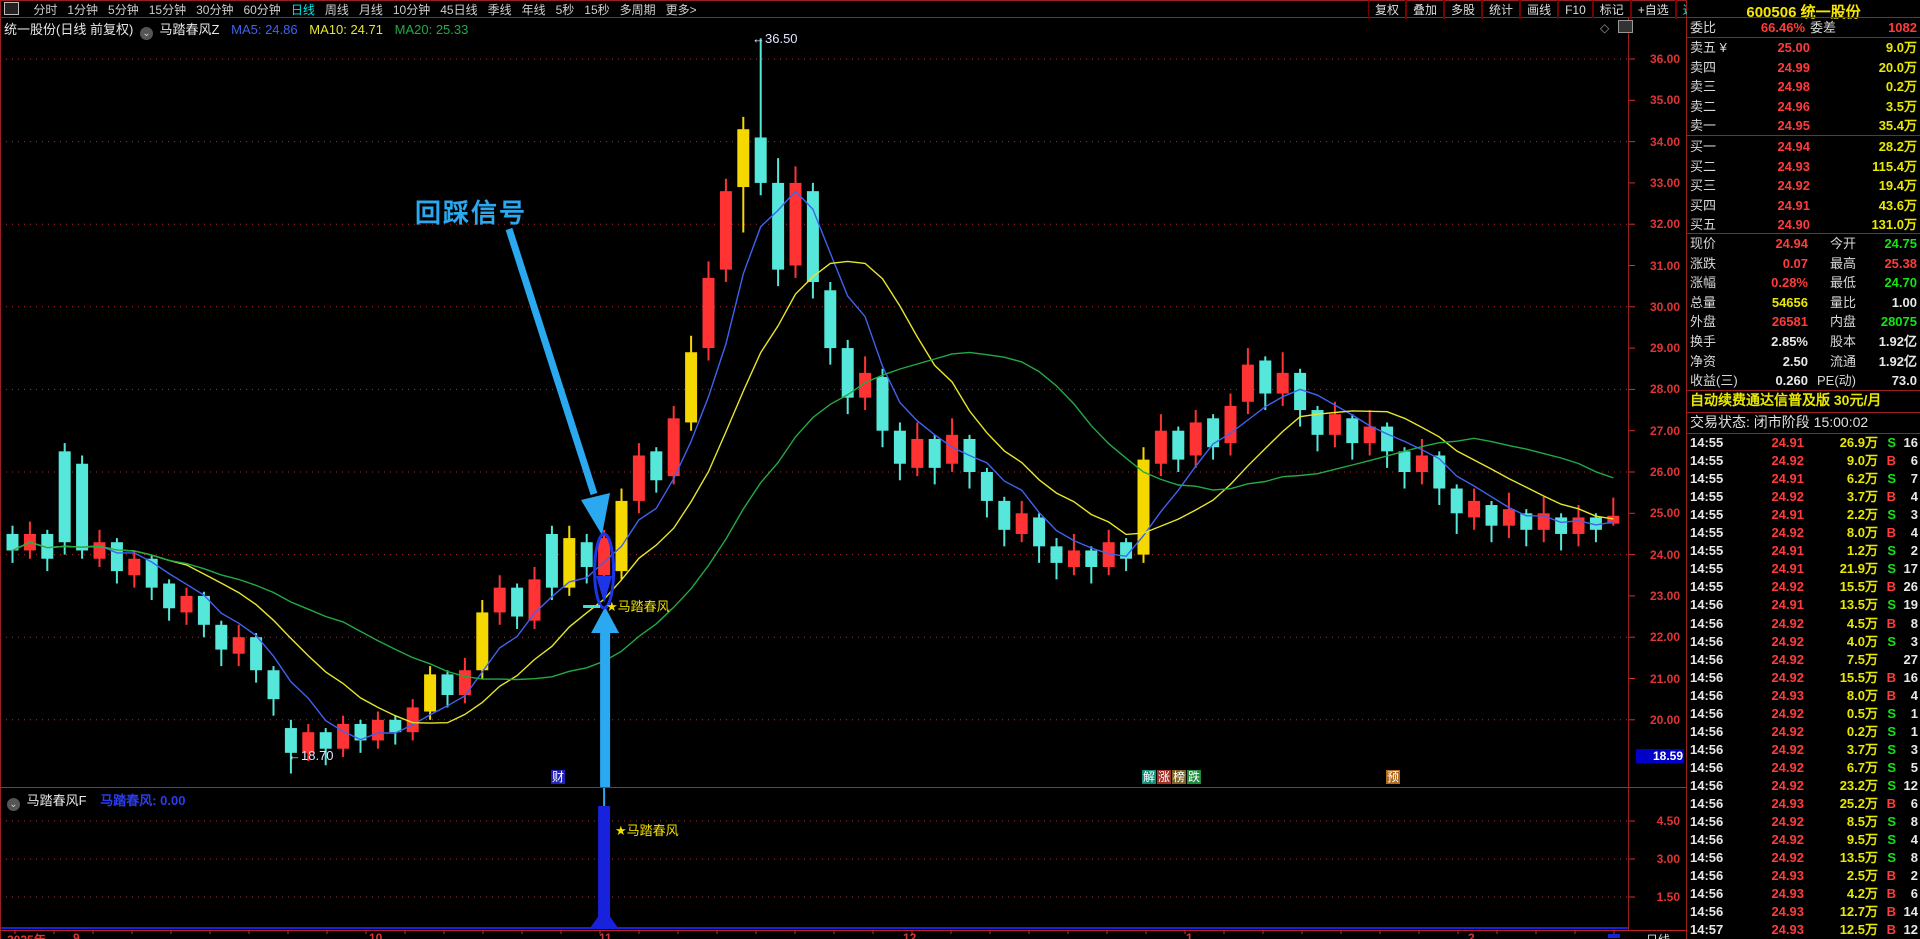 The image size is (1920, 939). Describe the element at coordinates (558, 777) in the screenshot. I see `event-badge-财: 财` at that location.